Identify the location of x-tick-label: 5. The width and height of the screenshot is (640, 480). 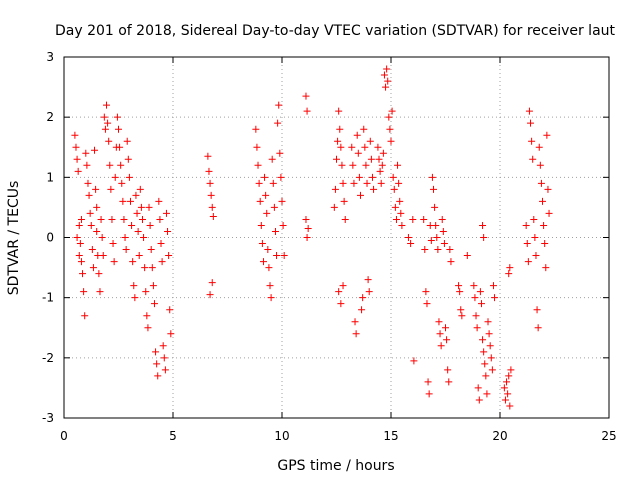
(173, 436).